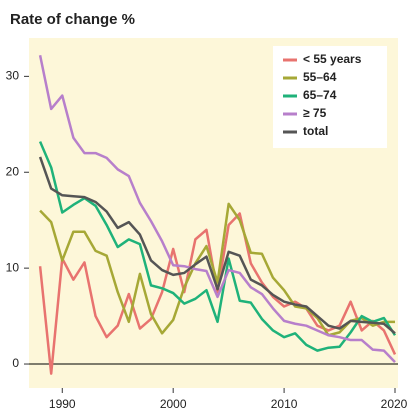 The width and height of the screenshot is (409, 412). I want to click on legend-label: ≥ 75, so click(315, 113).